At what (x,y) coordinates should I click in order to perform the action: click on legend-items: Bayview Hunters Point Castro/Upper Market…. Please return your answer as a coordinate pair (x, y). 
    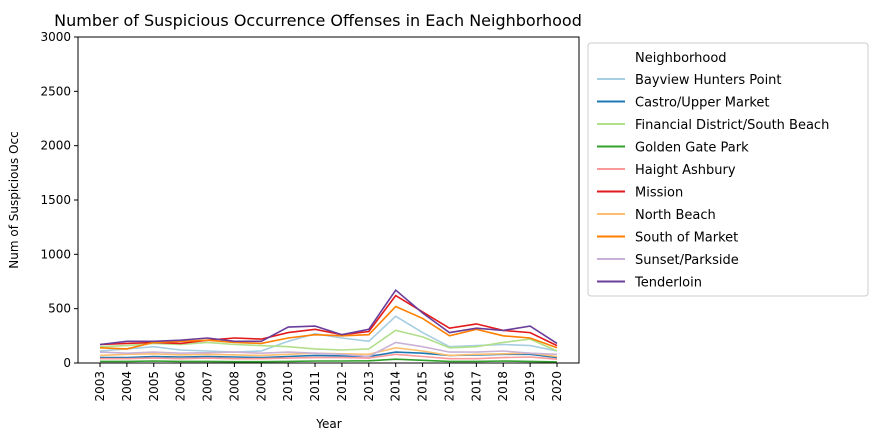
    Looking at the image, I should click on (713, 182).